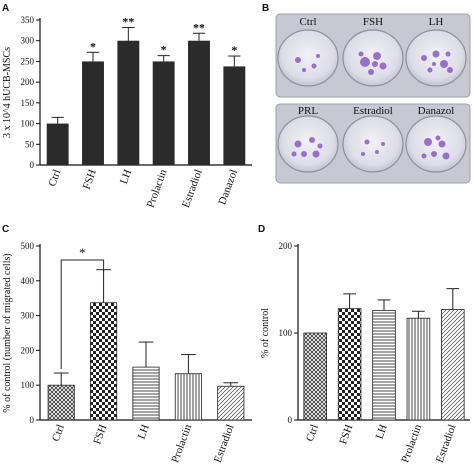 The width and height of the screenshot is (474, 474). Describe the element at coordinates (28, 82) in the screenshot. I see `y-tick-label-a-200: 200` at that location.